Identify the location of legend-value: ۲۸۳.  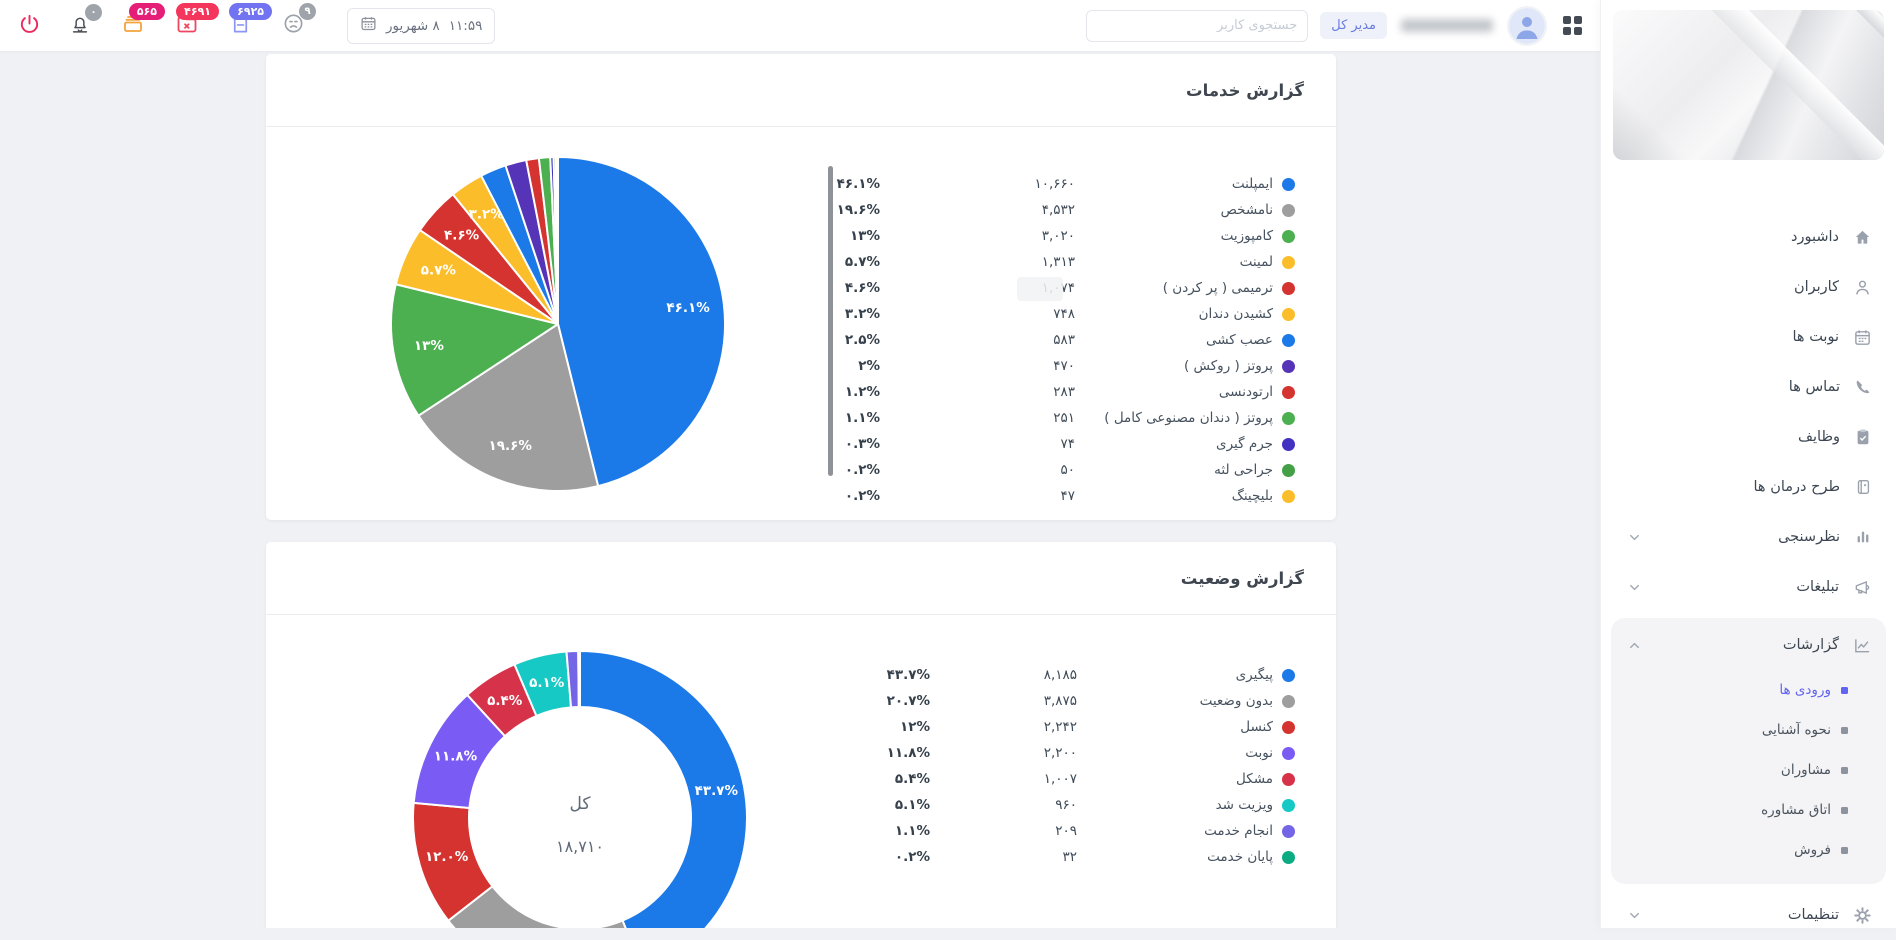
(1064, 392).